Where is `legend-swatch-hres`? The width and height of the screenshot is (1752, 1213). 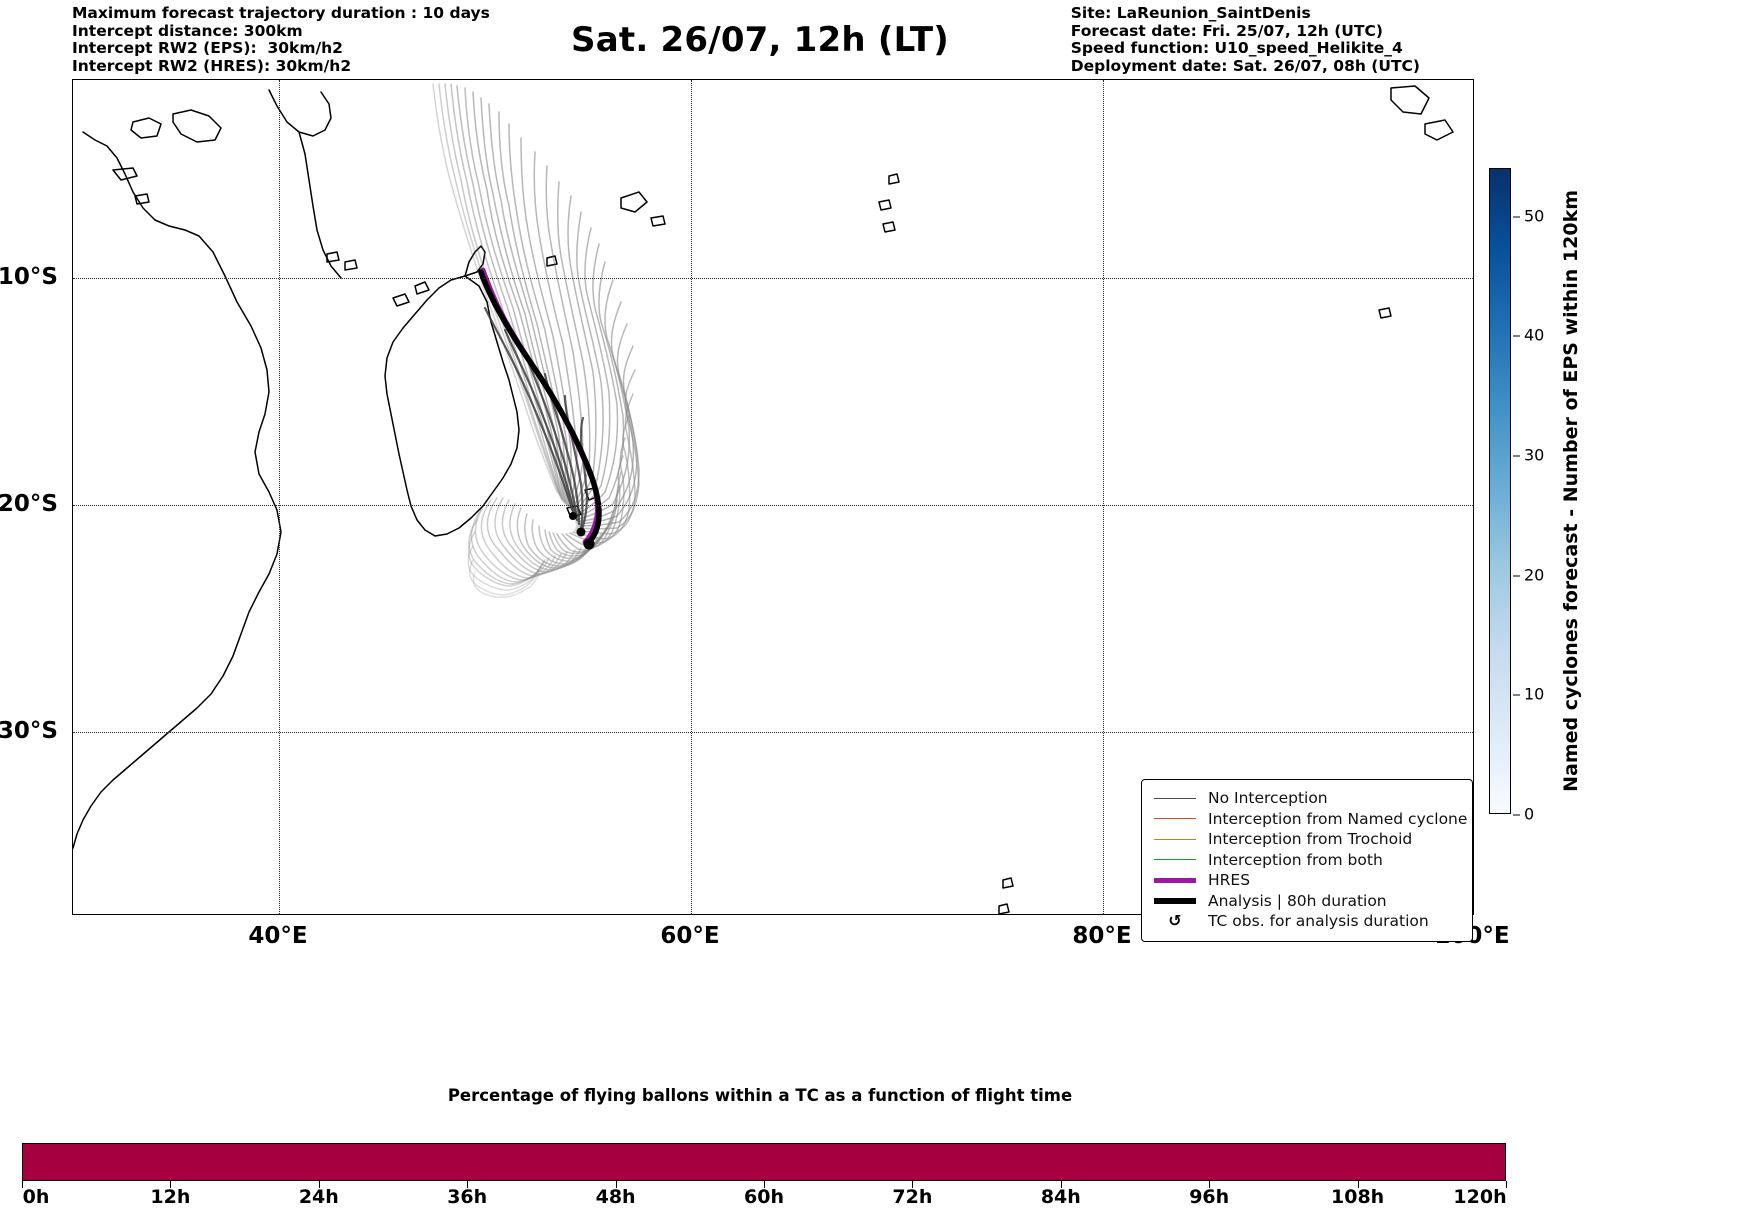
legend-swatch-hres is located at coordinates (1175, 880).